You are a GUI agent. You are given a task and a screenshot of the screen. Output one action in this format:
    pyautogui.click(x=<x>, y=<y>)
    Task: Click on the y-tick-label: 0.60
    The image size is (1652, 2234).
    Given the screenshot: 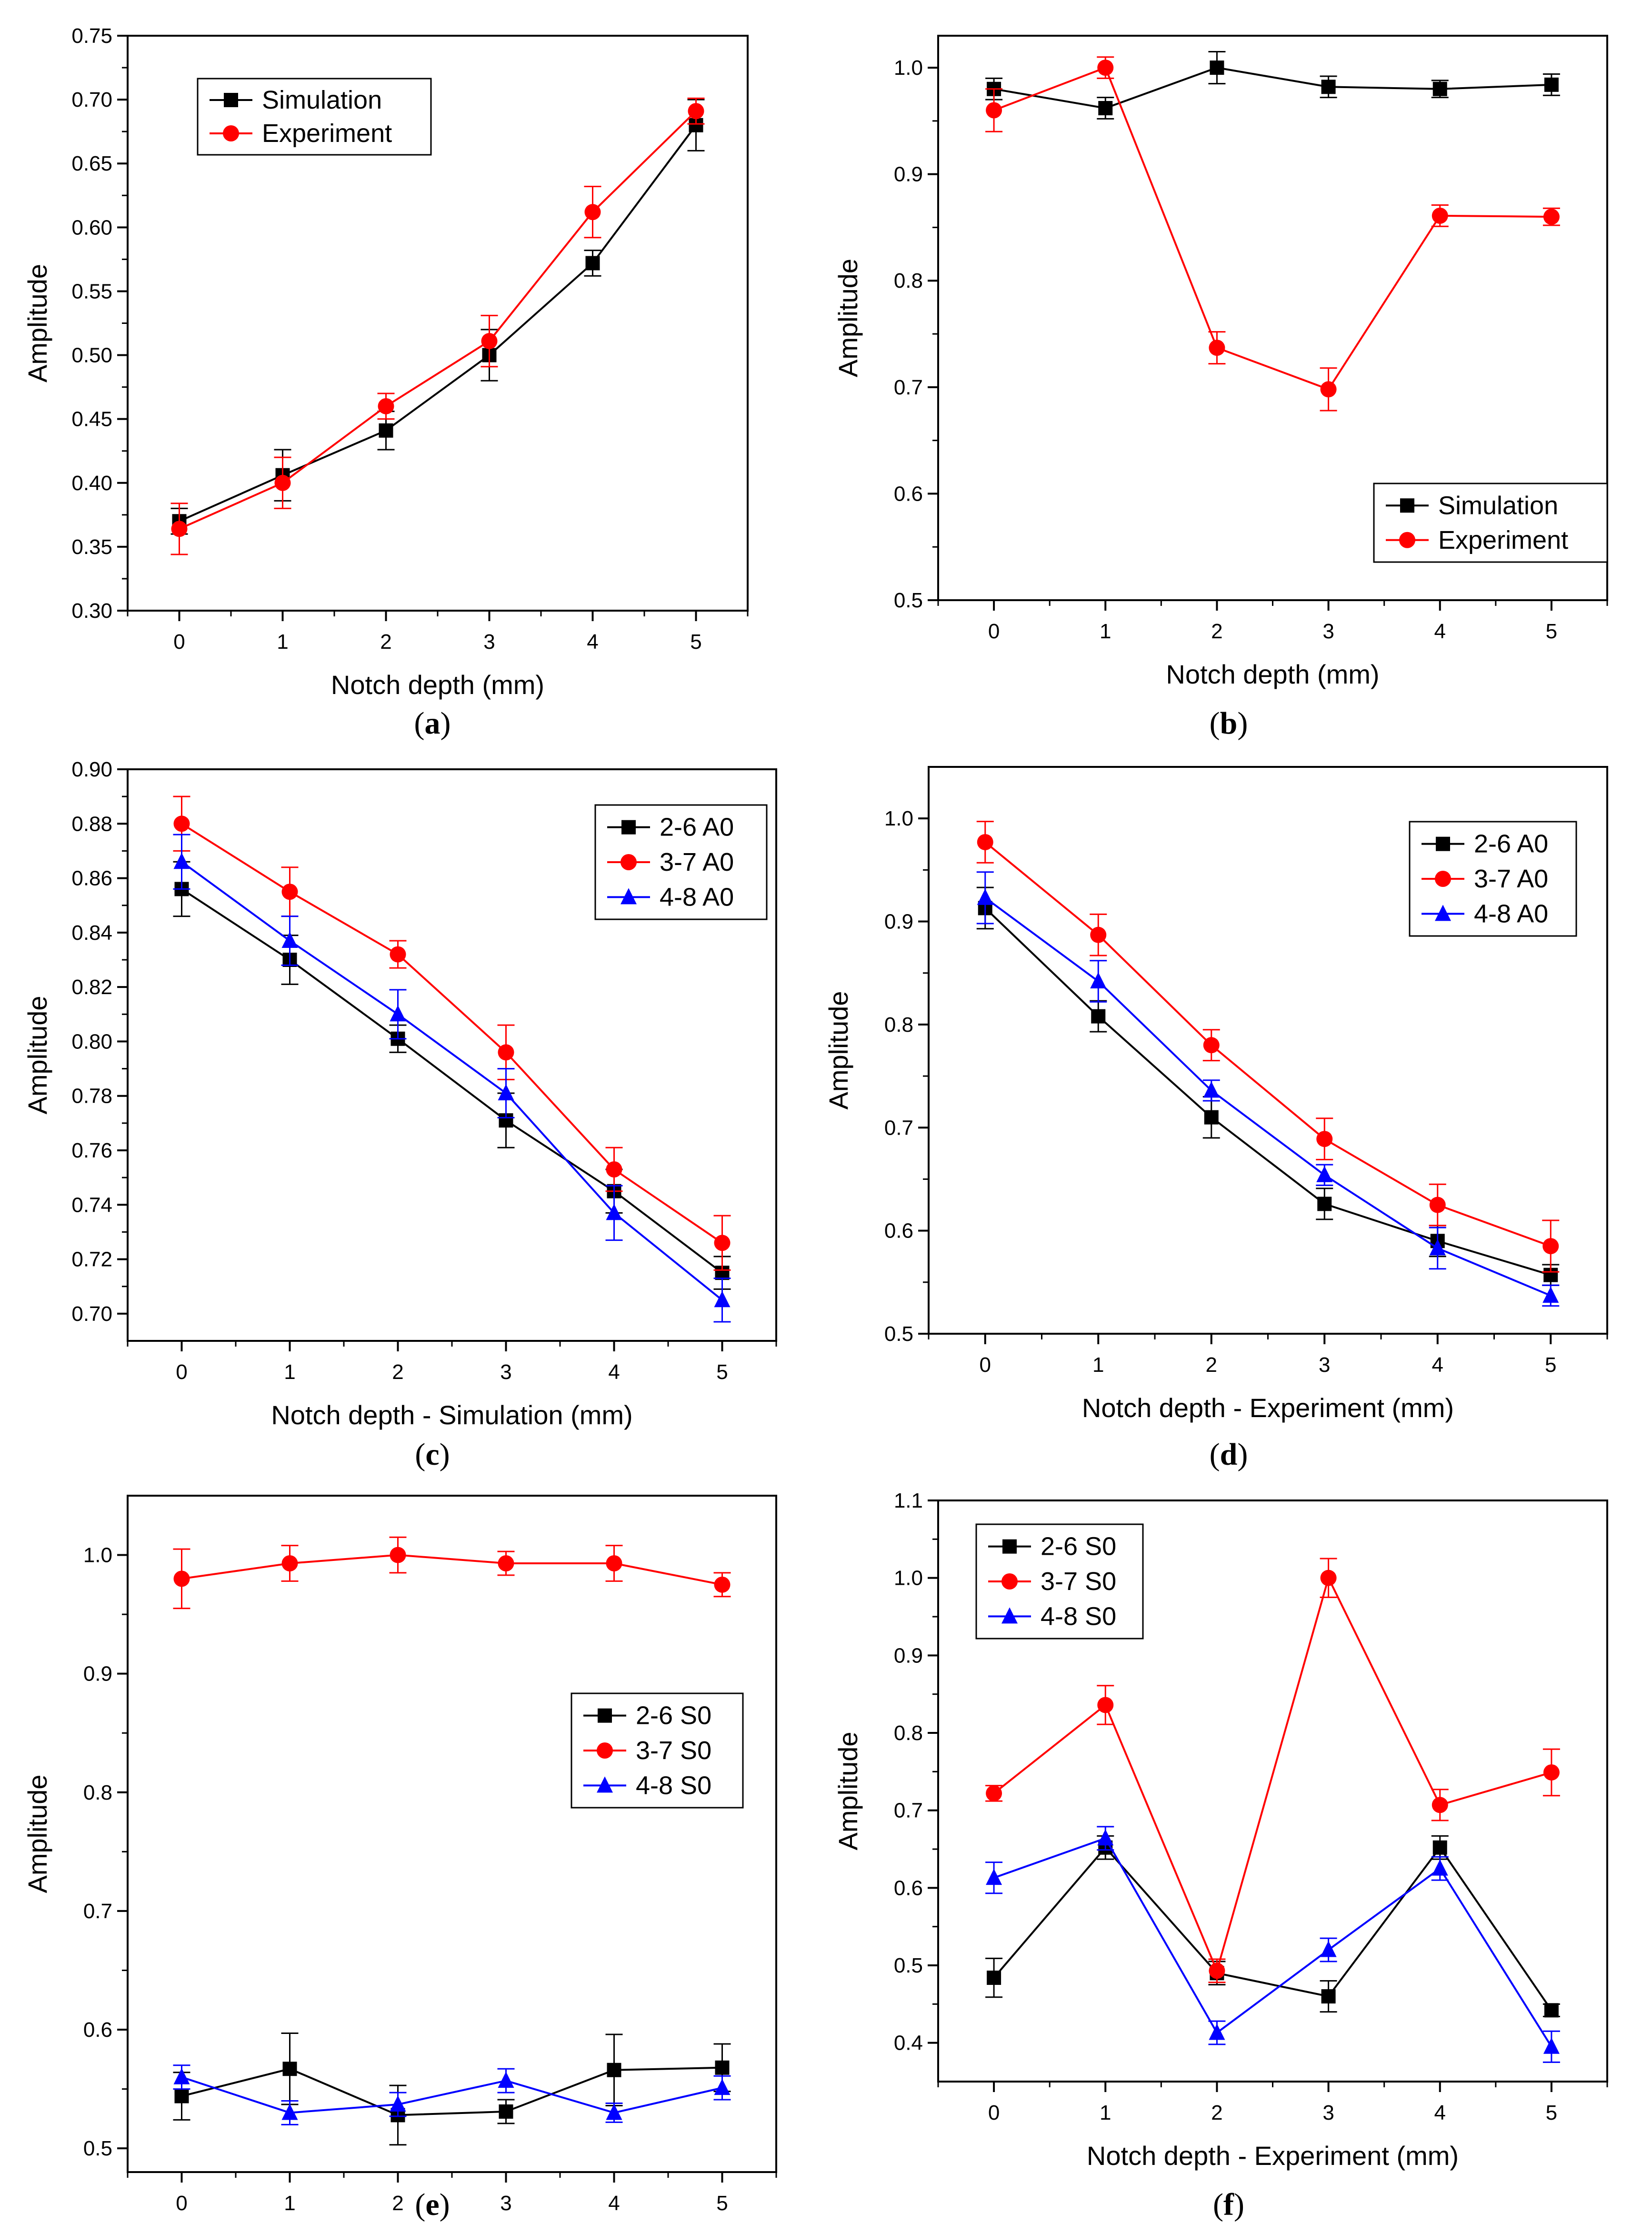 What is the action you would take?
    pyautogui.click(x=91, y=228)
    